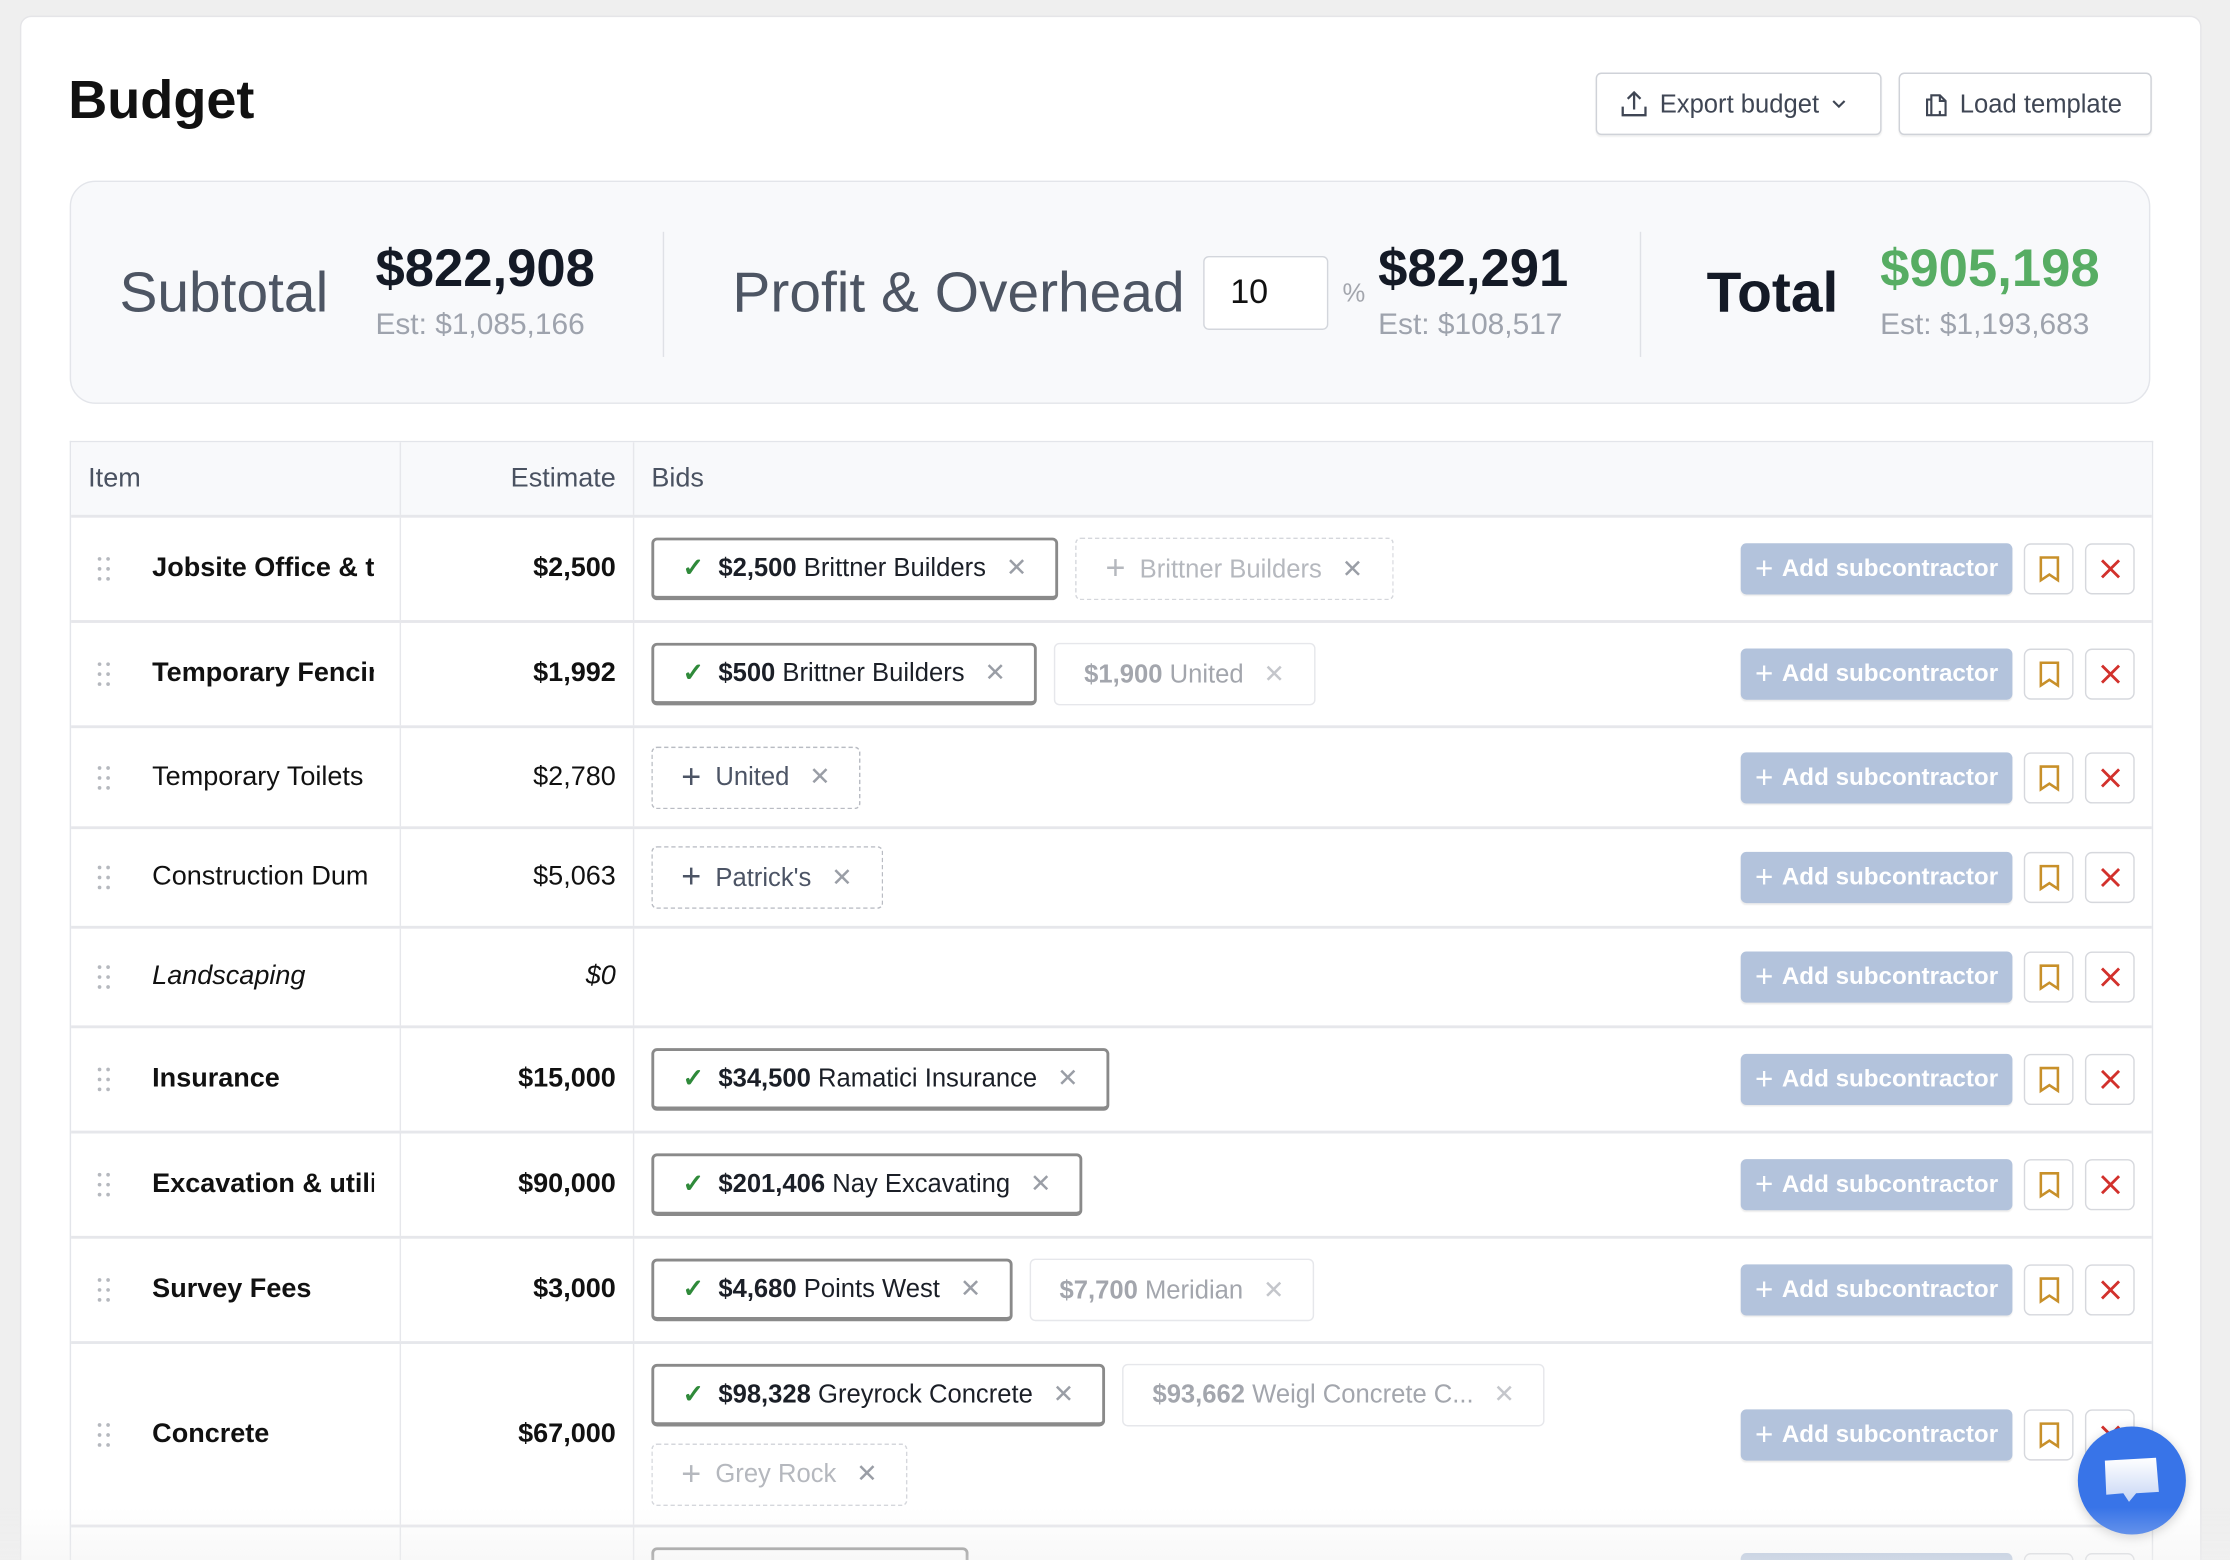 The image size is (2230, 1560). What do you see at coordinates (1936, 105) in the screenshot?
I see `copy-icon` at bounding box center [1936, 105].